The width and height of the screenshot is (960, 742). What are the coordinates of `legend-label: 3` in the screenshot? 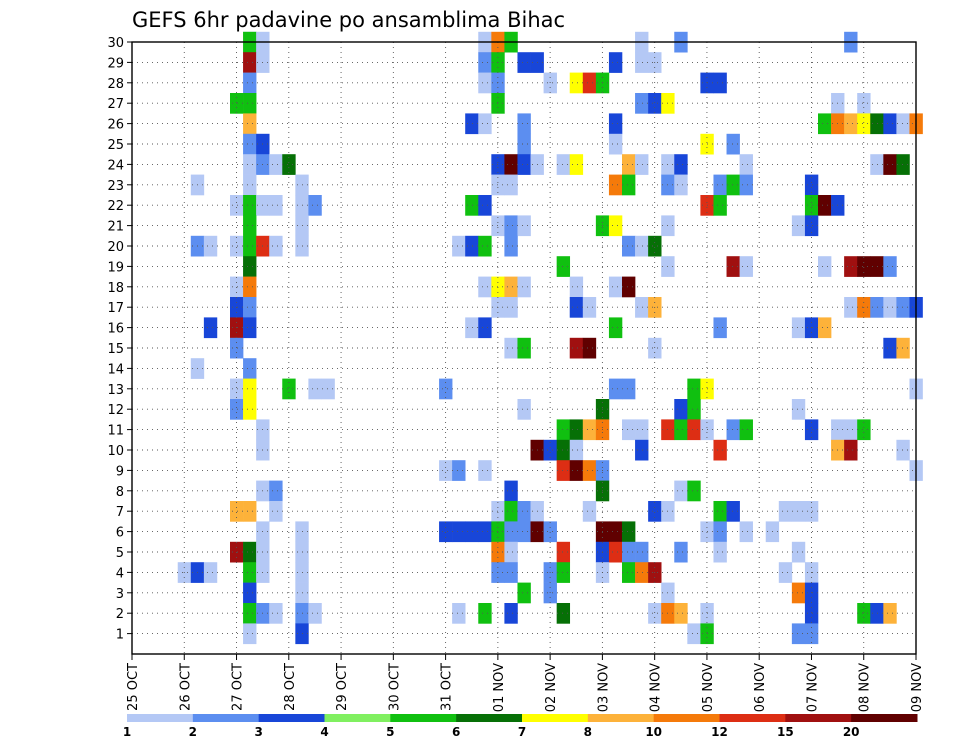 It's located at (258, 732).